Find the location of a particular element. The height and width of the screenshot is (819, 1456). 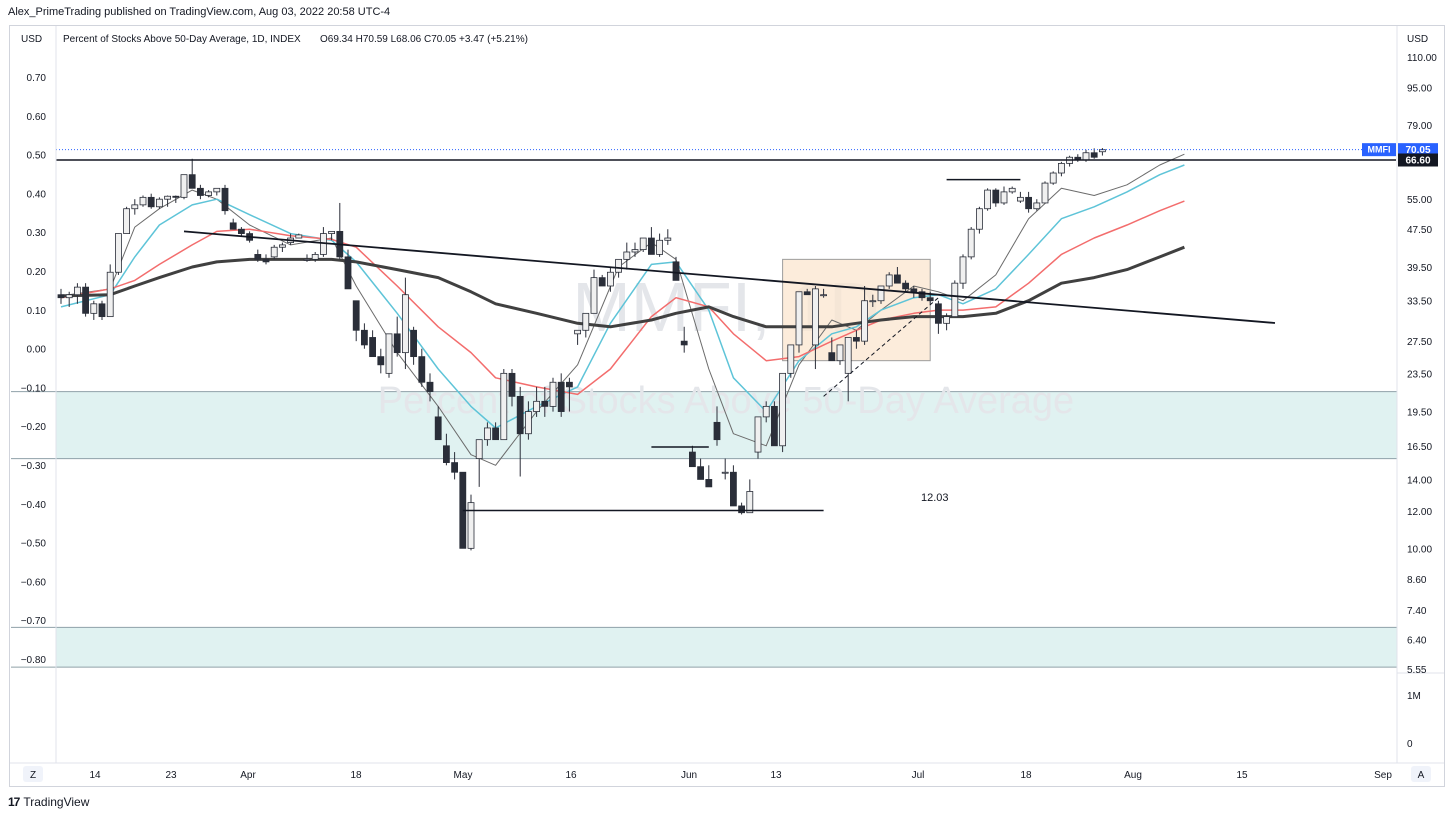

right-tick-label: 95.00 is located at coordinates (1419, 88).